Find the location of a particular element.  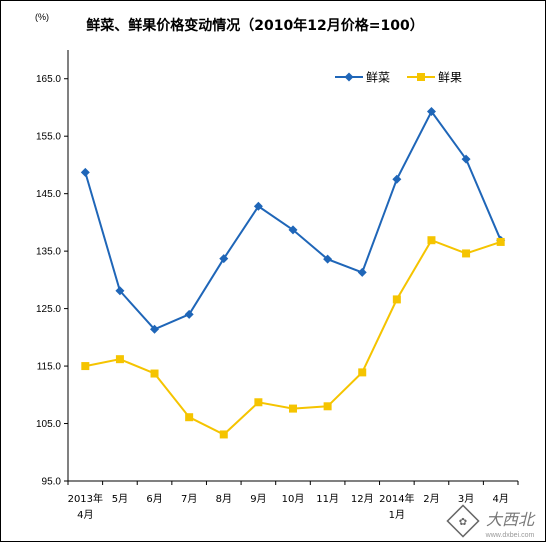

y-tick-label: 155.0 is located at coordinates (48, 137).